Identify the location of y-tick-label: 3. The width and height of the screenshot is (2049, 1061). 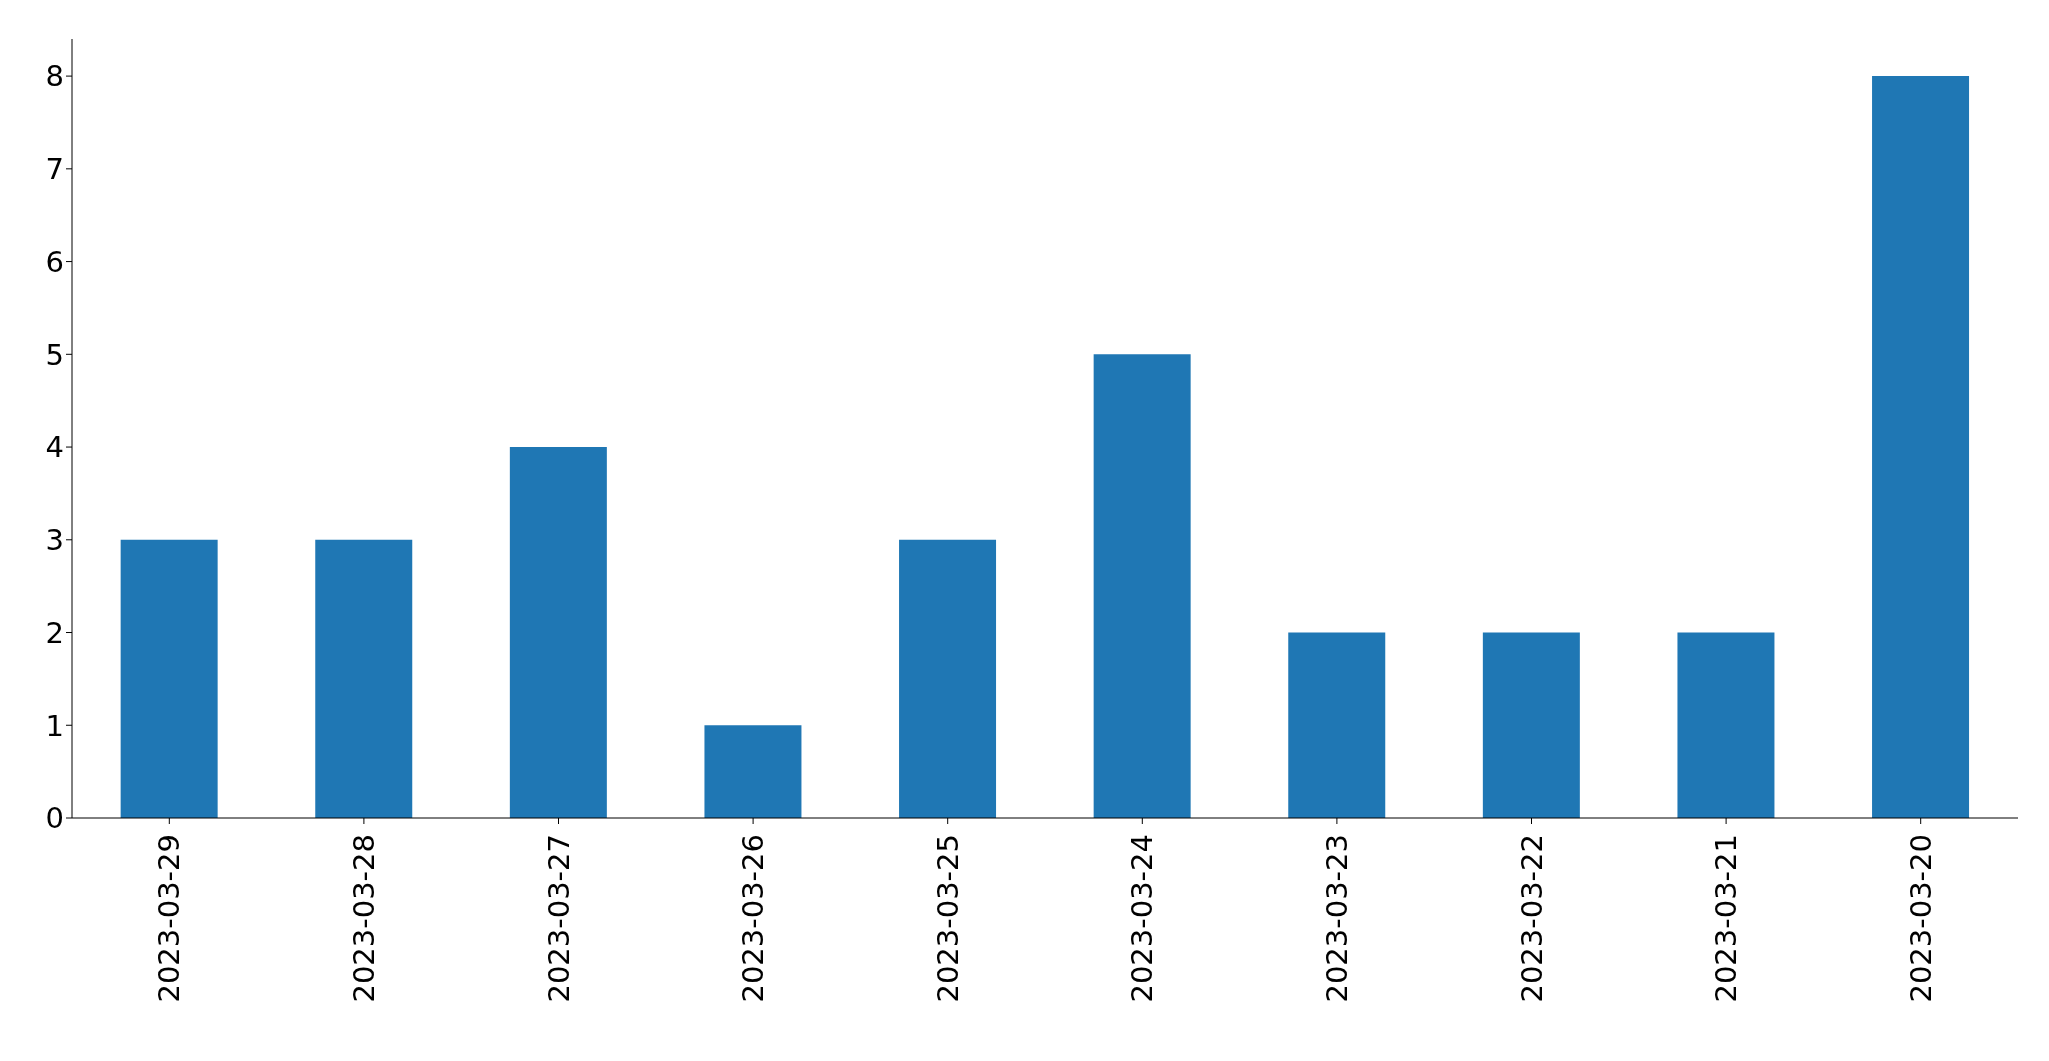
(54, 540).